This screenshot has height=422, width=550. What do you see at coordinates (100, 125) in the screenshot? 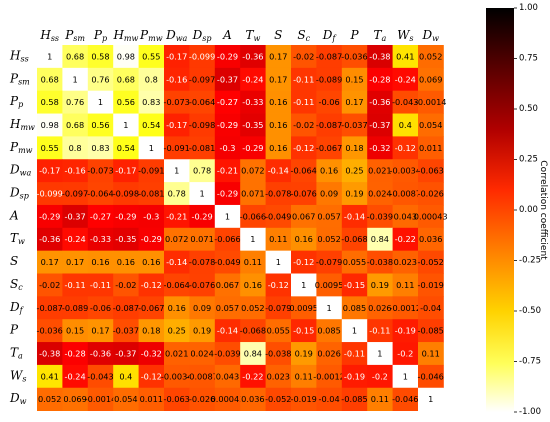
I see `cell-value-label: 0.56` at bounding box center [100, 125].